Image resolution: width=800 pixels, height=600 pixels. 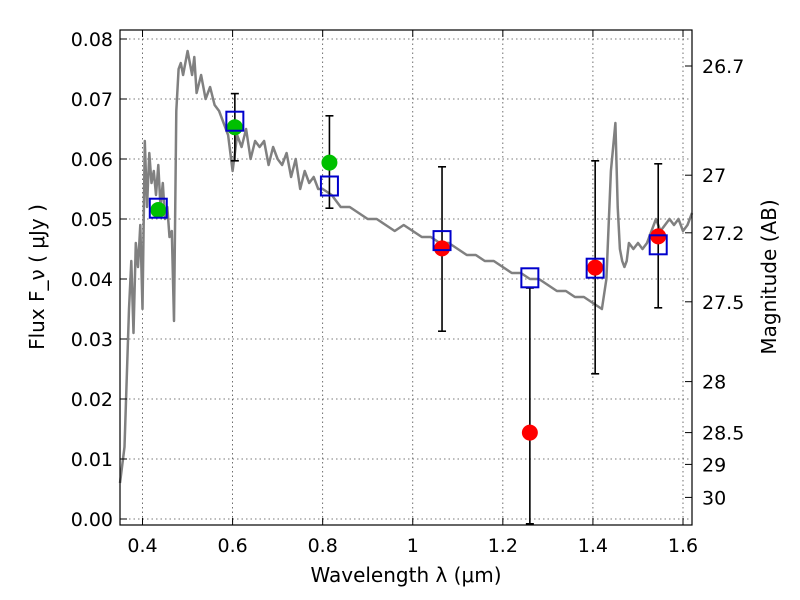 I want to click on x-tick-label: 1.6, so click(x=683, y=546).